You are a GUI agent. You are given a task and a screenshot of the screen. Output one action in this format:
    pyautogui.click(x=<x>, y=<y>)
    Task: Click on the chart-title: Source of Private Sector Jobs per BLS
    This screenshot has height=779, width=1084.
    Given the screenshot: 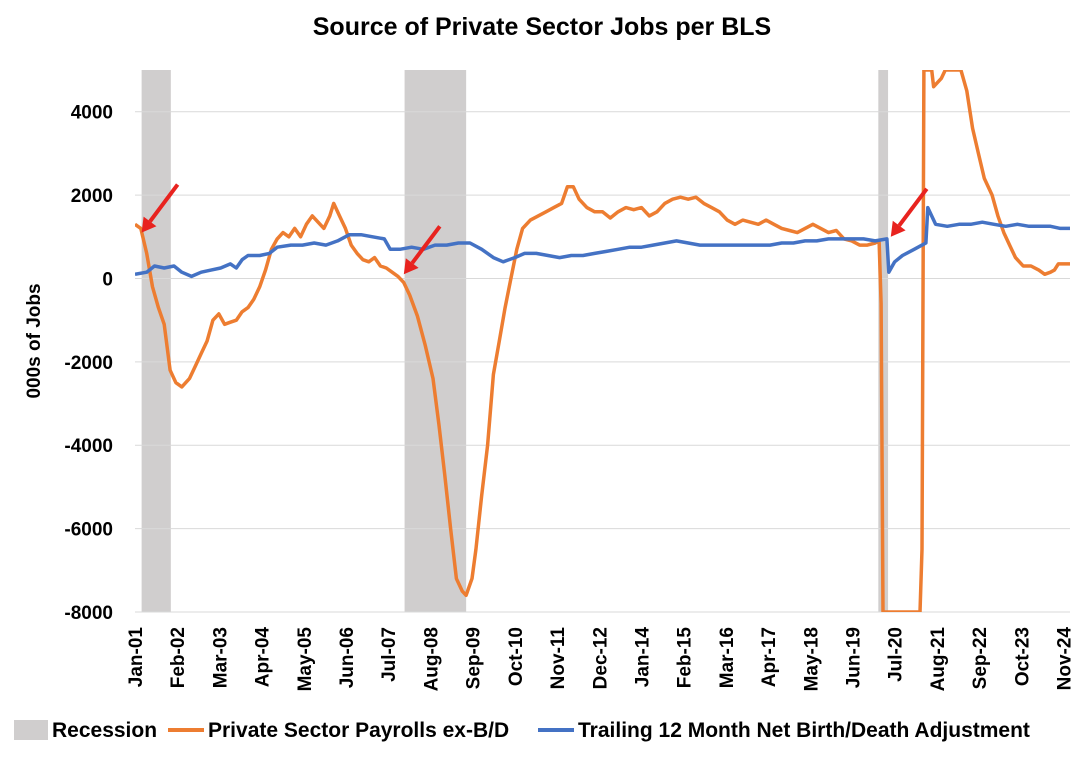 What is the action you would take?
    pyautogui.click(x=542, y=27)
    